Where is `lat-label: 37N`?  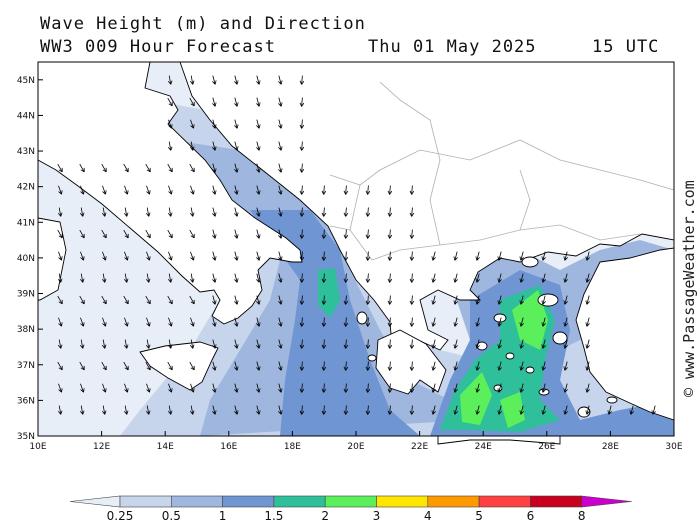
lat-label: 37N is located at coordinates (26, 366).